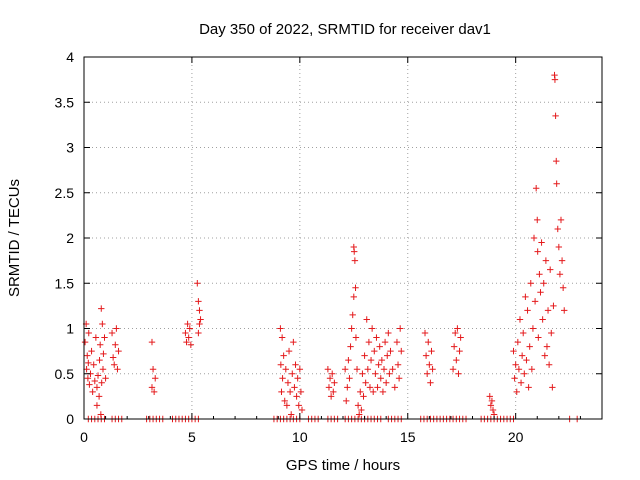 The image size is (640, 480). I want to click on y-tick-label: 4, so click(70, 57).